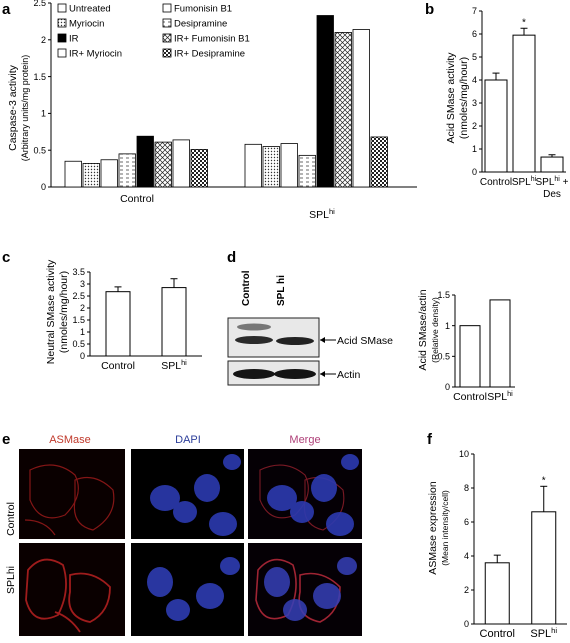 This screenshot has height=643, width=570. Describe the element at coordinates (310, 328) in the screenshot. I see `western-blot: Control SPL hi Acid SMase Actin` at that location.